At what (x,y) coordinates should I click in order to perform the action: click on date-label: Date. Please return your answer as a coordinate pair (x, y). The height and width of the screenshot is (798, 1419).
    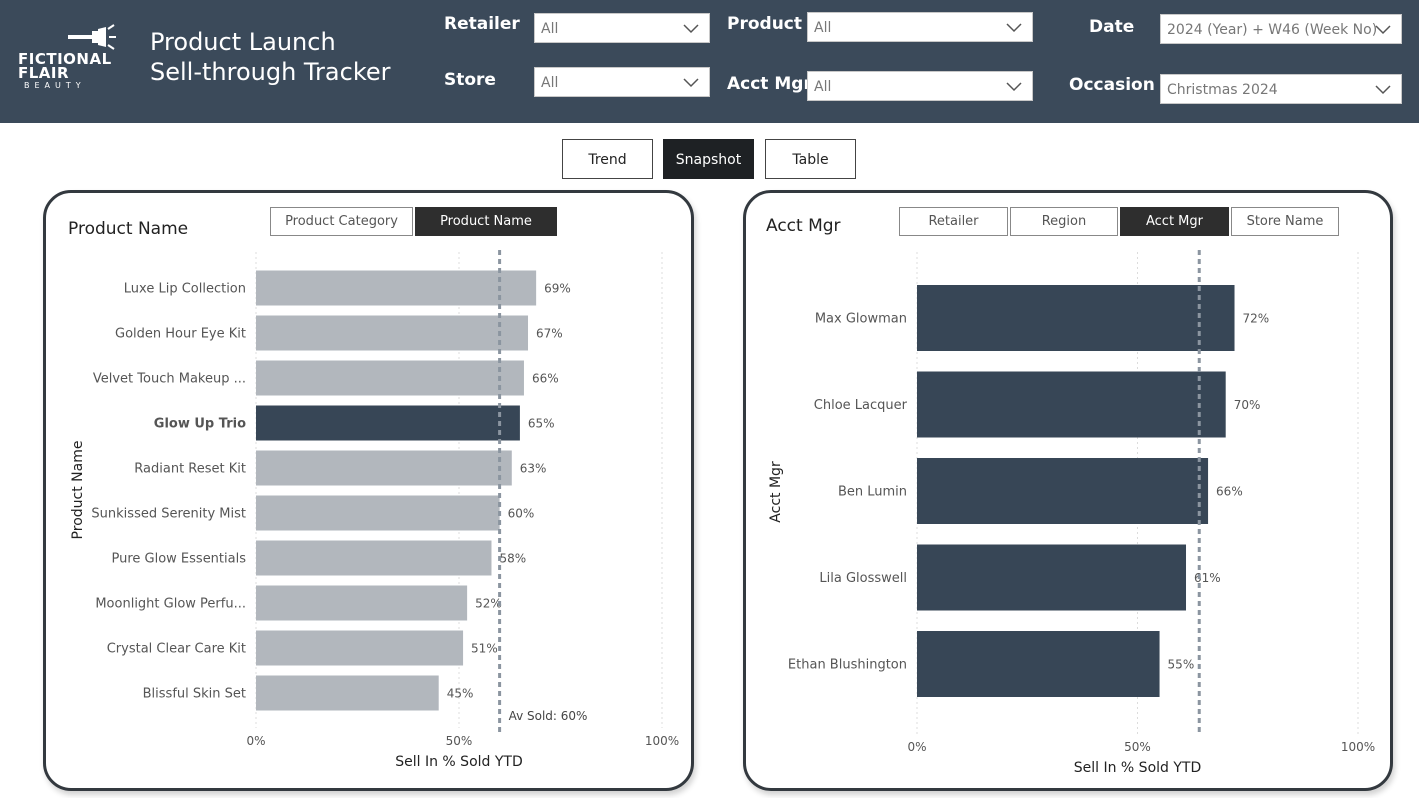
    Looking at the image, I should click on (1112, 27).